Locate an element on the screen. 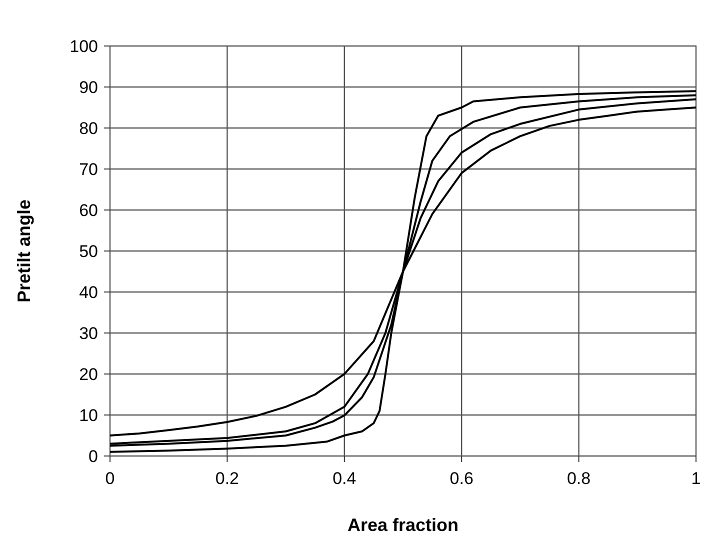  y-tick-label: 70 is located at coordinates (88, 169).